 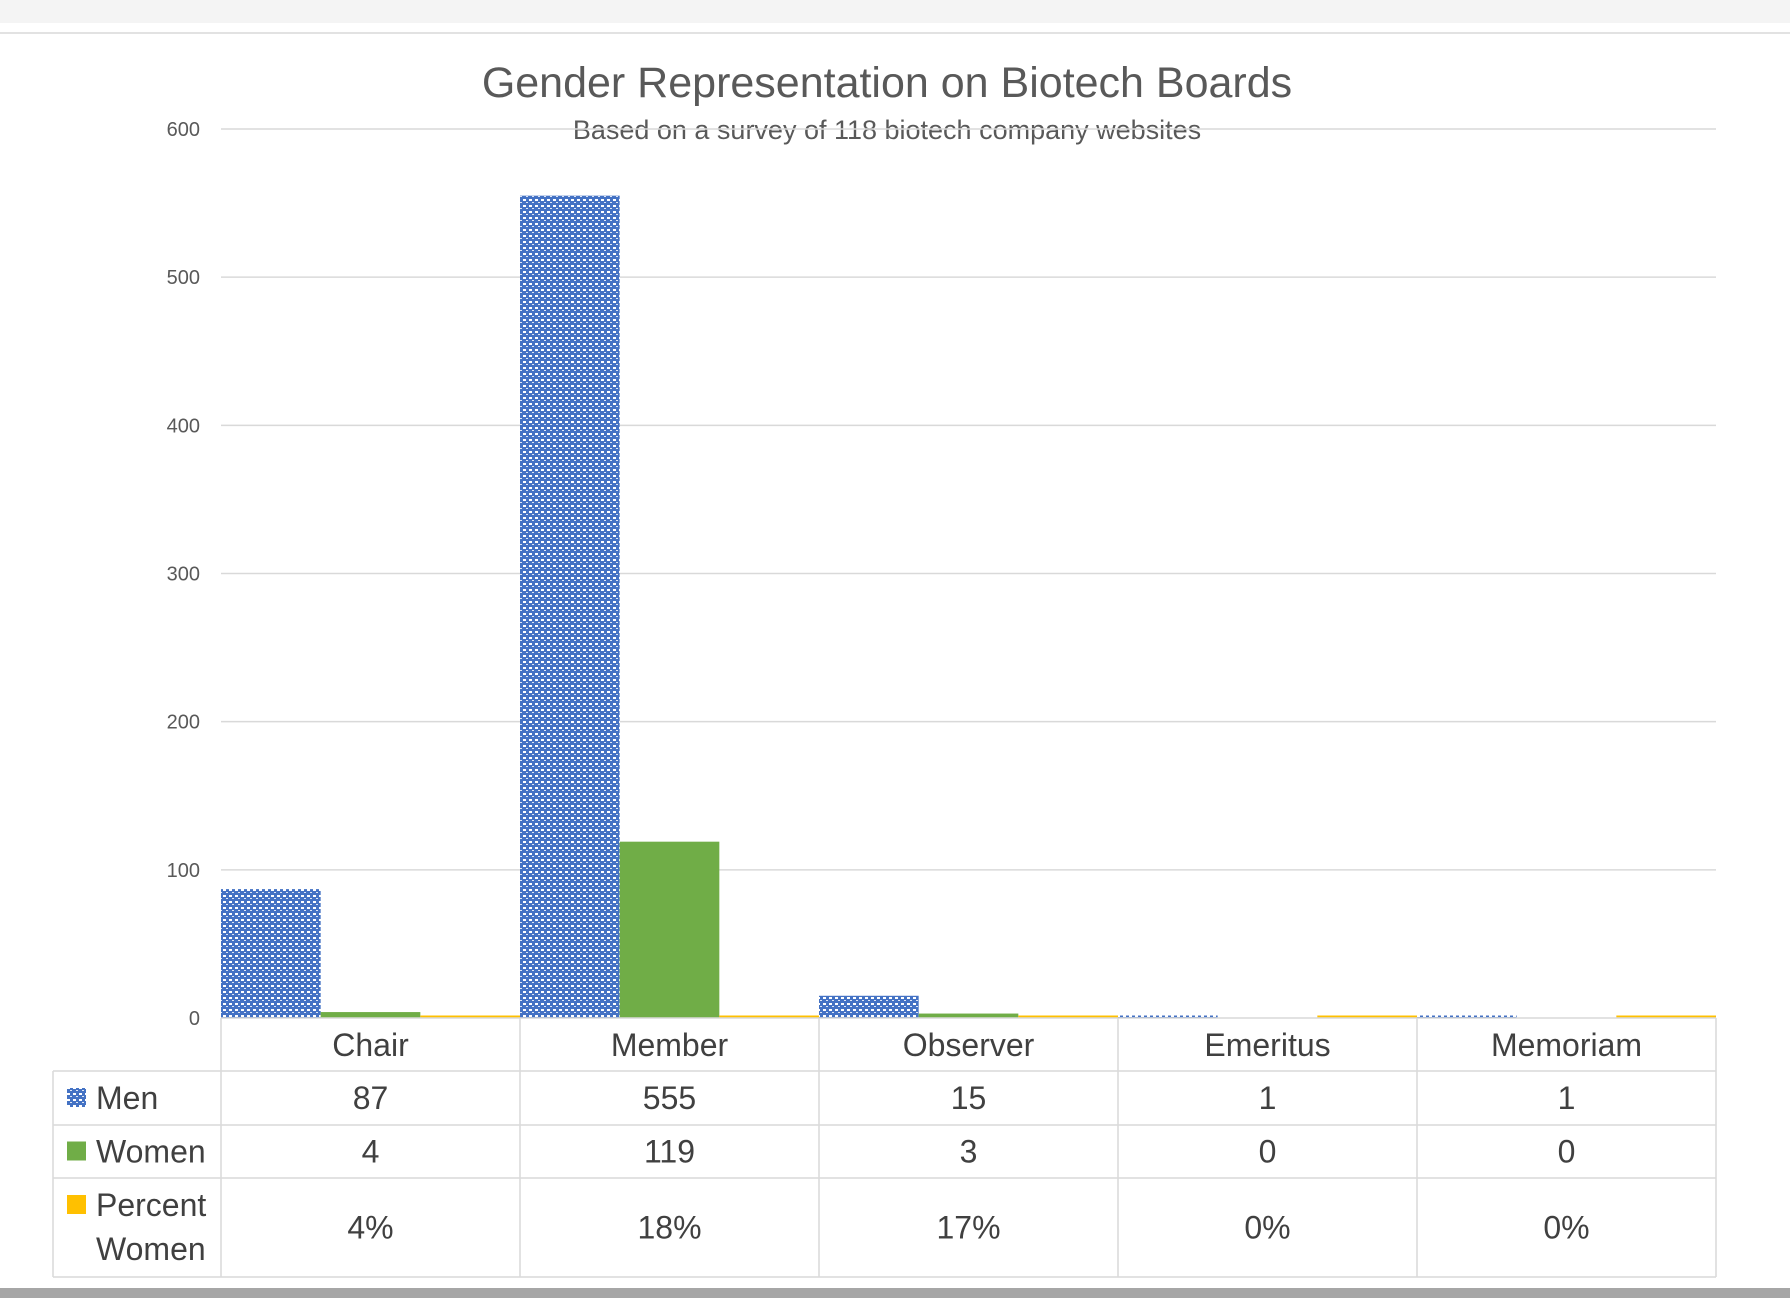 What do you see at coordinates (669, 1152) in the screenshot?
I see `table-cell: 119` at bounding box center [669, 1152].